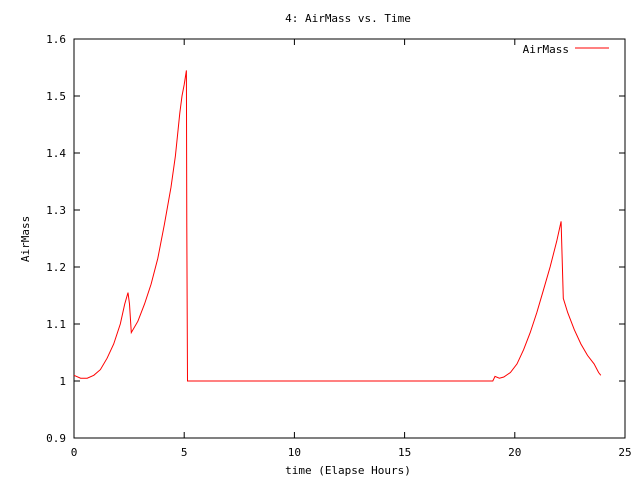 The height and width of the screenshot is (480, 640). I want to click on x-tick-label: 5, so click(184, 452).